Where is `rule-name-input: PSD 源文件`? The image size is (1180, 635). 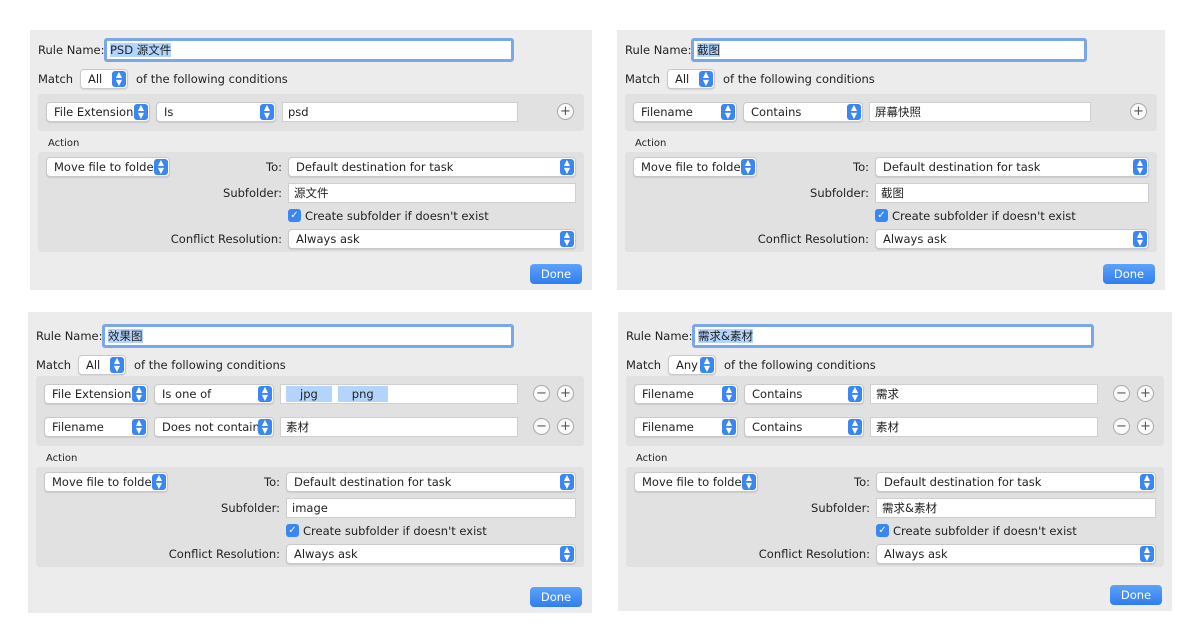 rule-name-input: PSD 源文件 is located at coordinates (309, 50).